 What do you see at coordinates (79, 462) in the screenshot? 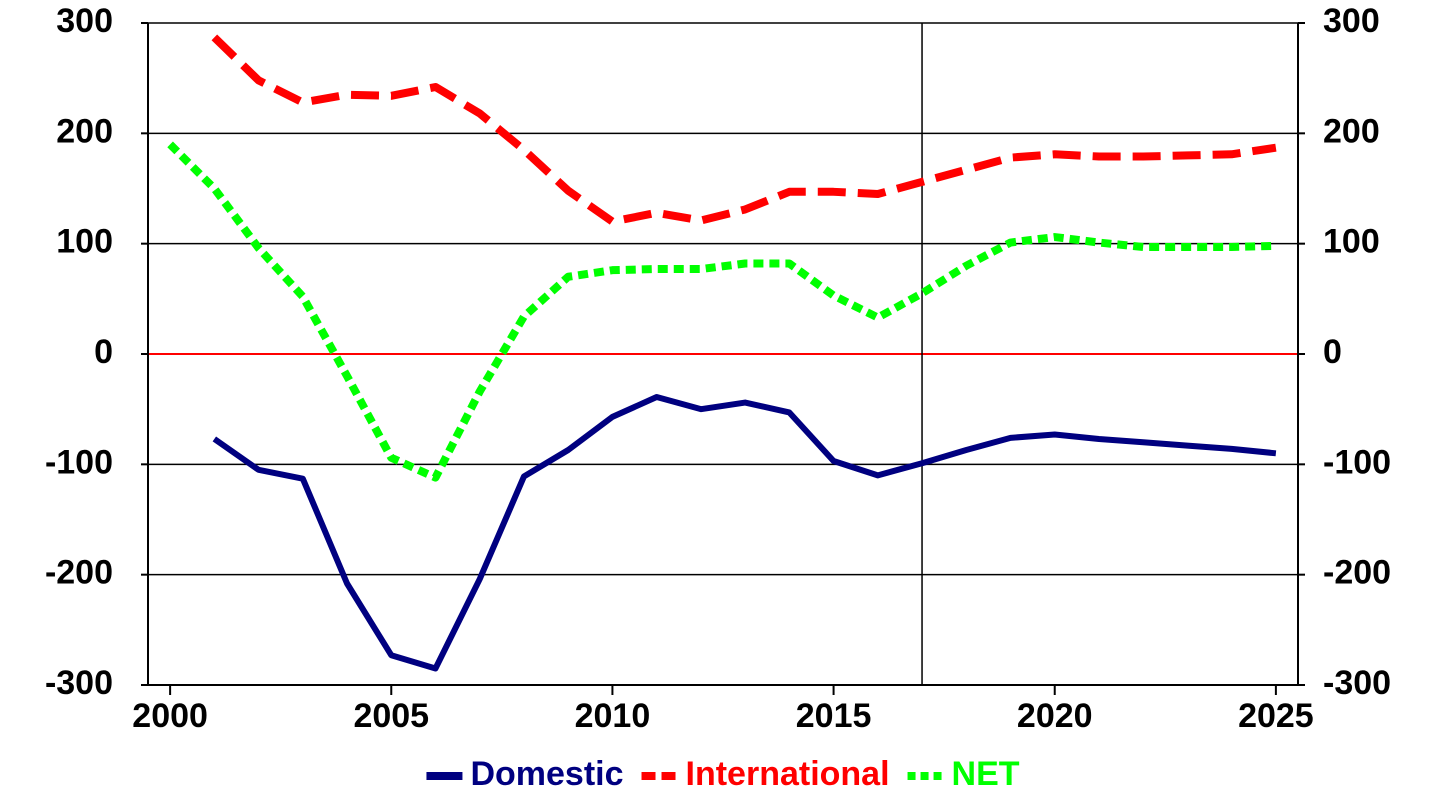
I see `y-tick-label: -100` at bounding box center [79, 462].